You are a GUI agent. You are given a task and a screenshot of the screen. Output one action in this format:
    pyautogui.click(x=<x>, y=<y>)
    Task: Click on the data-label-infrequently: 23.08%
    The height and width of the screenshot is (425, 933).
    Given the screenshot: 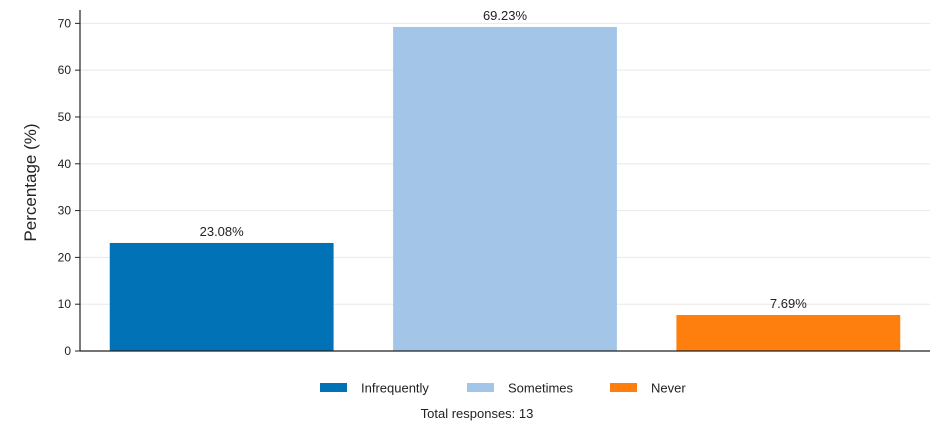 What is the action you would take?
    pyautogui.click(x=222, y=231)
    